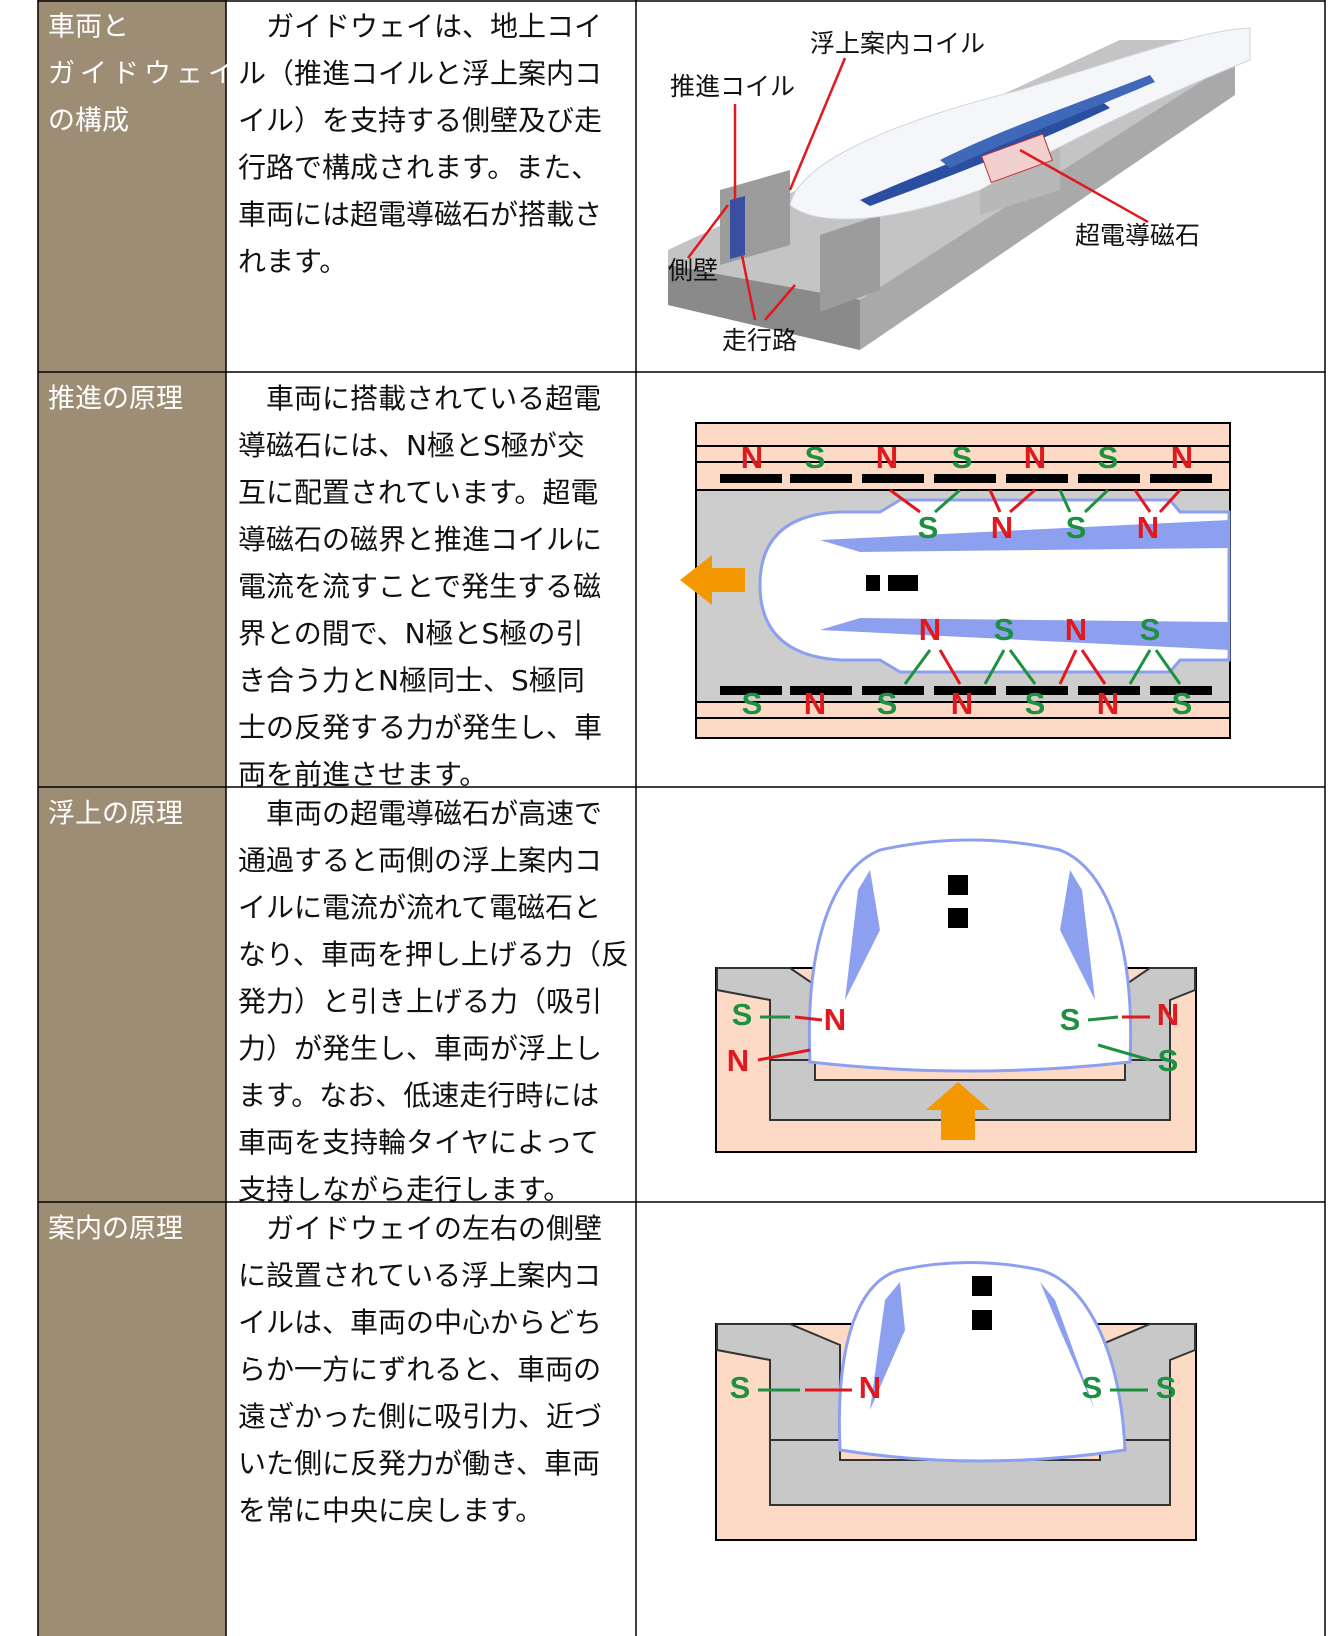 The height and width of the screenshot is (1636, 1330). Describe the element at coordinates (434, 26) in the screenshot. I see `row-text: ガイドウェイは、地上コイ` at that location.